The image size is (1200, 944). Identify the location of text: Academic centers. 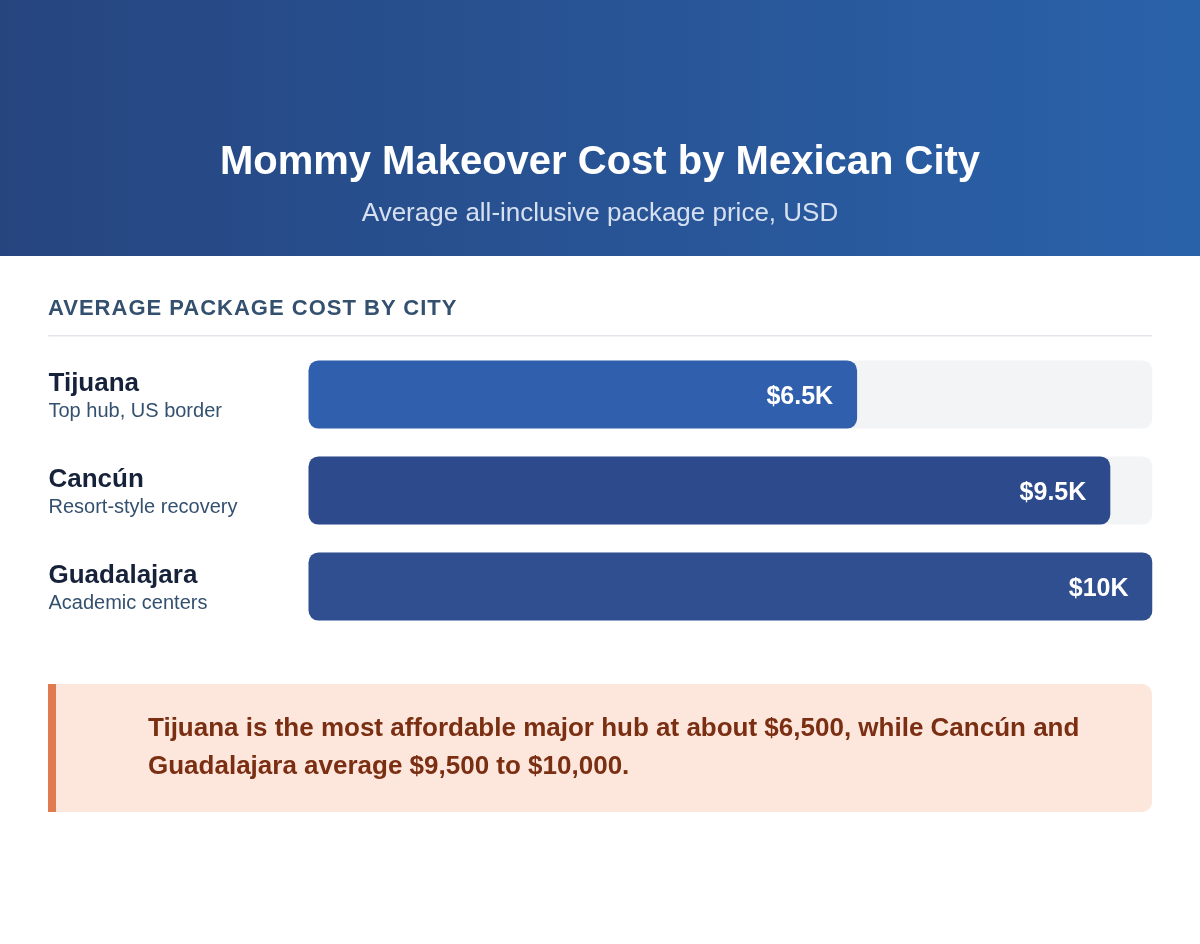
(128, 601).